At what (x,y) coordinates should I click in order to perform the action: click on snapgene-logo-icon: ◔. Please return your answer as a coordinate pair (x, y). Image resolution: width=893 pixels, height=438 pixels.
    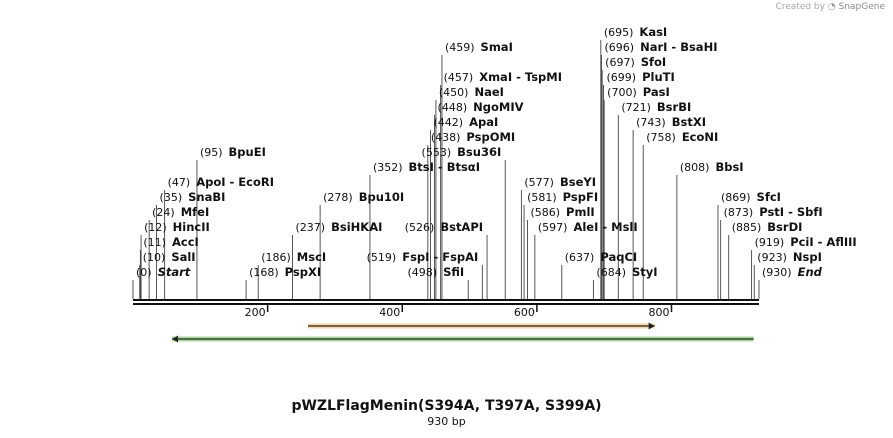
    Looking at the image, I should click on (831, 7).